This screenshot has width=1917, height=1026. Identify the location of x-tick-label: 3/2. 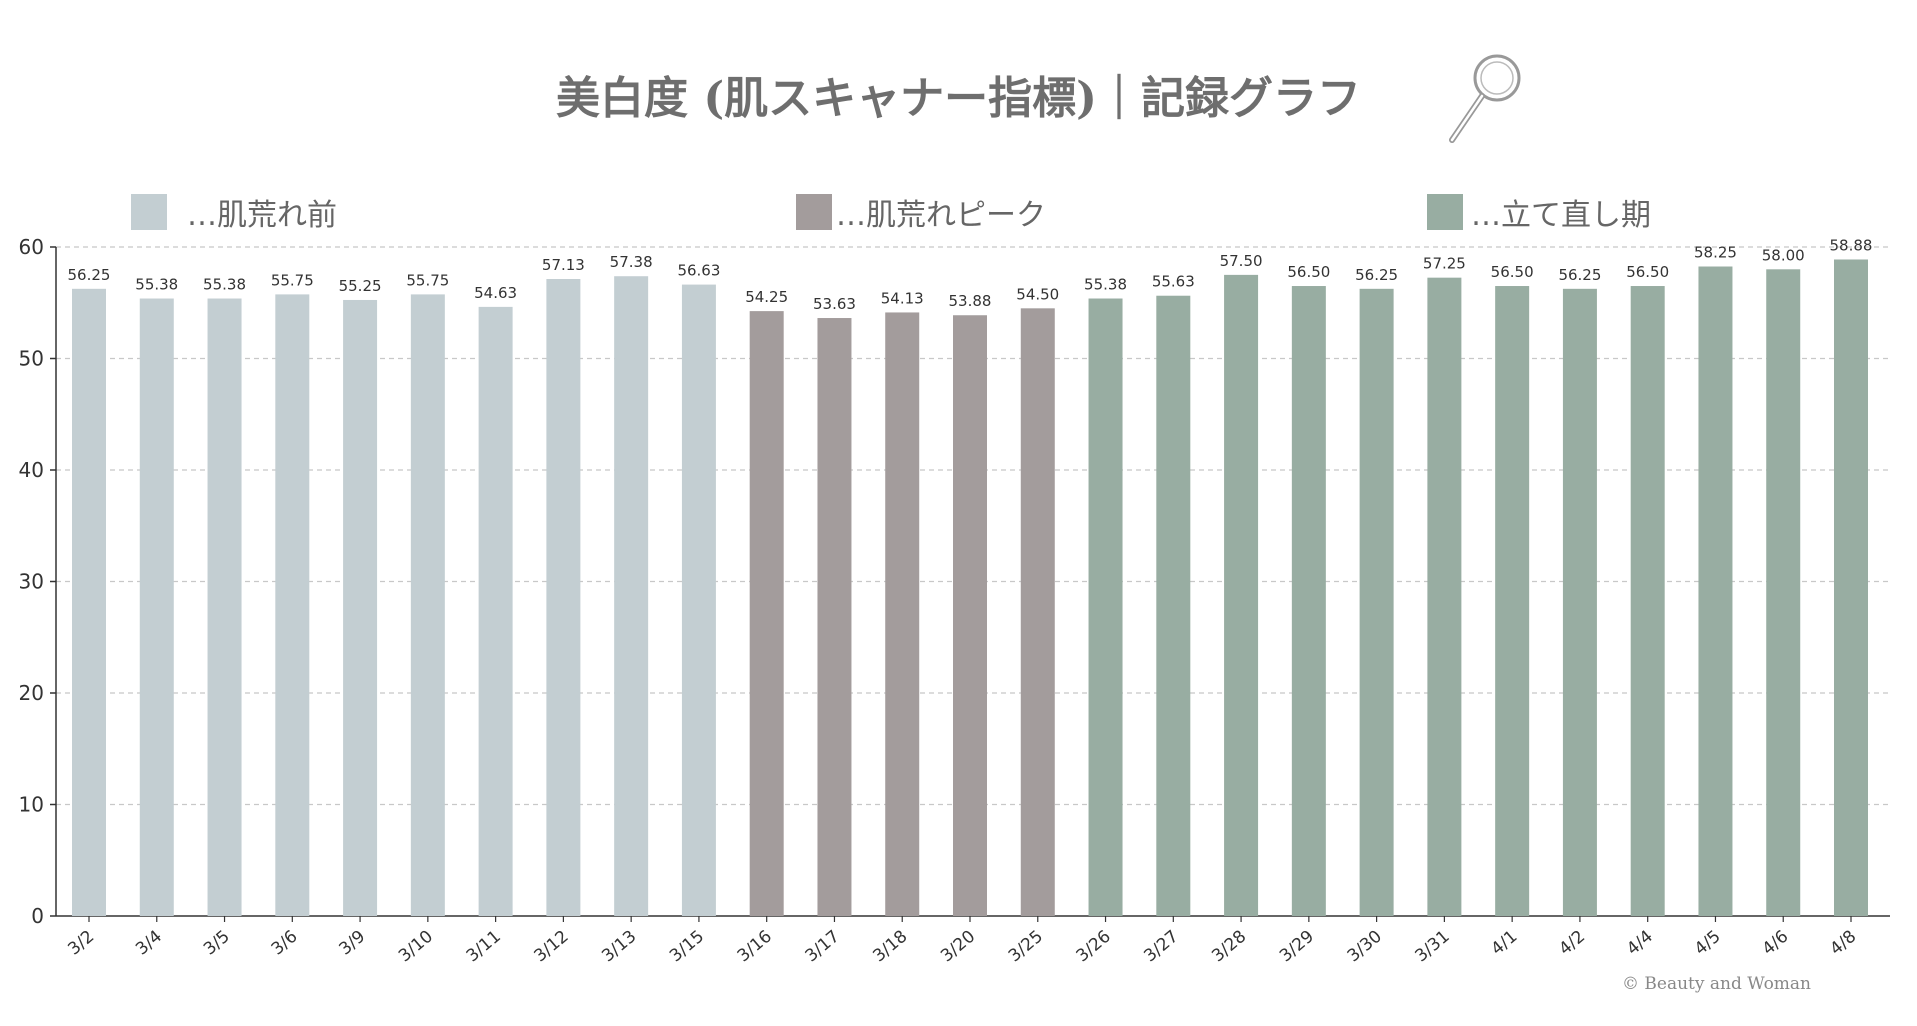
(81, 943).